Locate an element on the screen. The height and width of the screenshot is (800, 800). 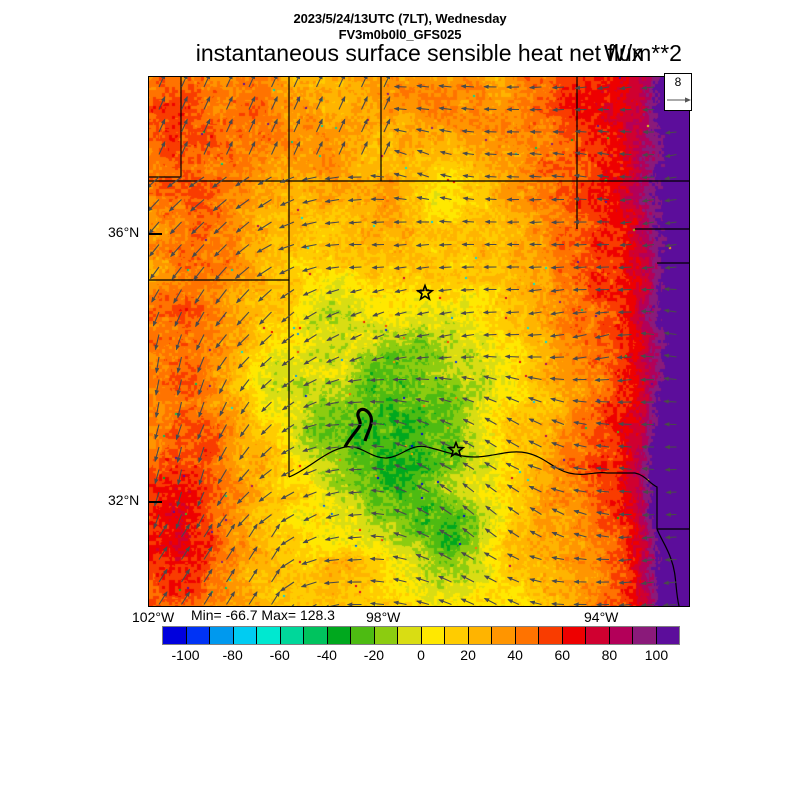
lon-tick-label: 94°W is located at coordinates (601, 617).